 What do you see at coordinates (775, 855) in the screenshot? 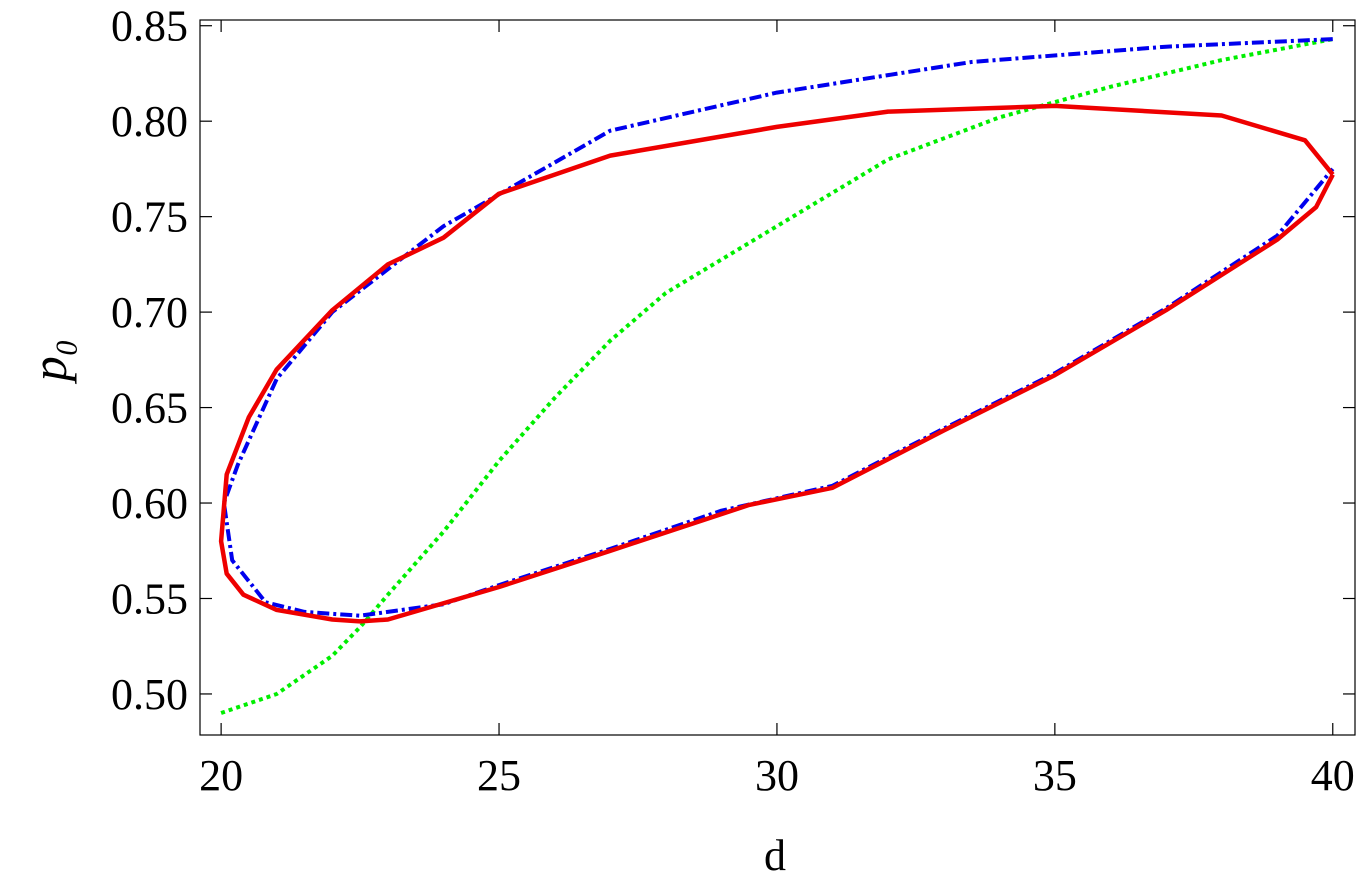
I see `x-axis-label: d` at bounding box center [775, 855].